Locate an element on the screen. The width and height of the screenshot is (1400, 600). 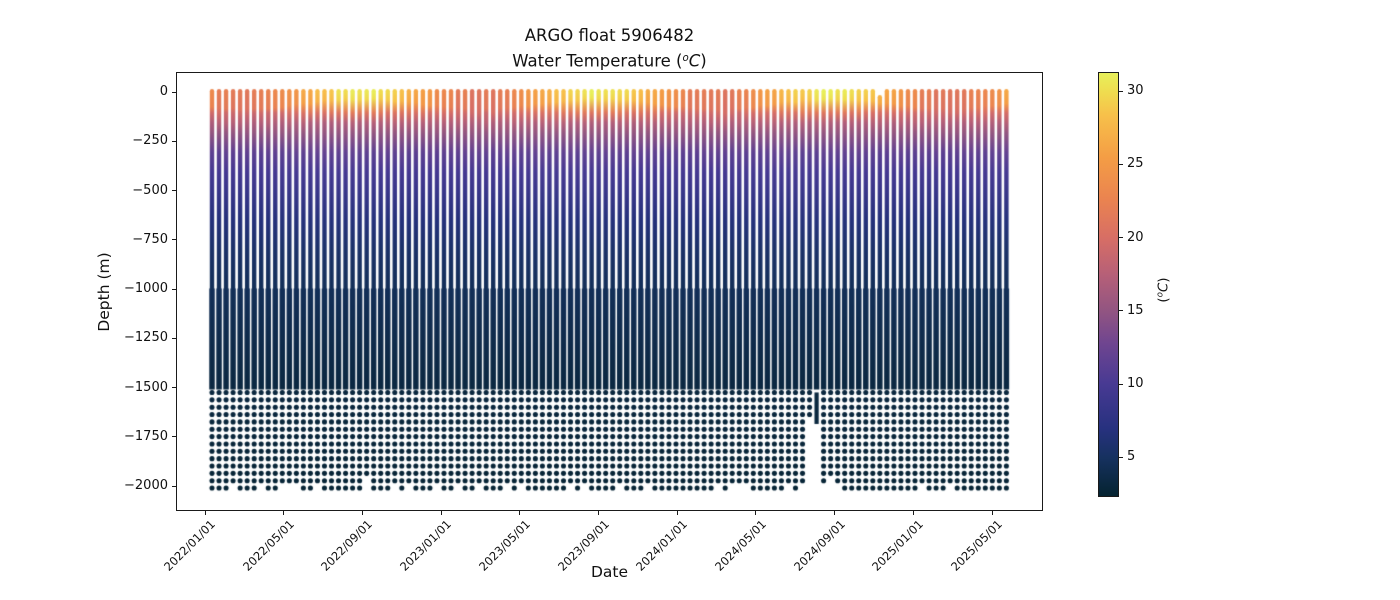
colorbar-tick-label: 5 is located at coordinates (1131, 457).